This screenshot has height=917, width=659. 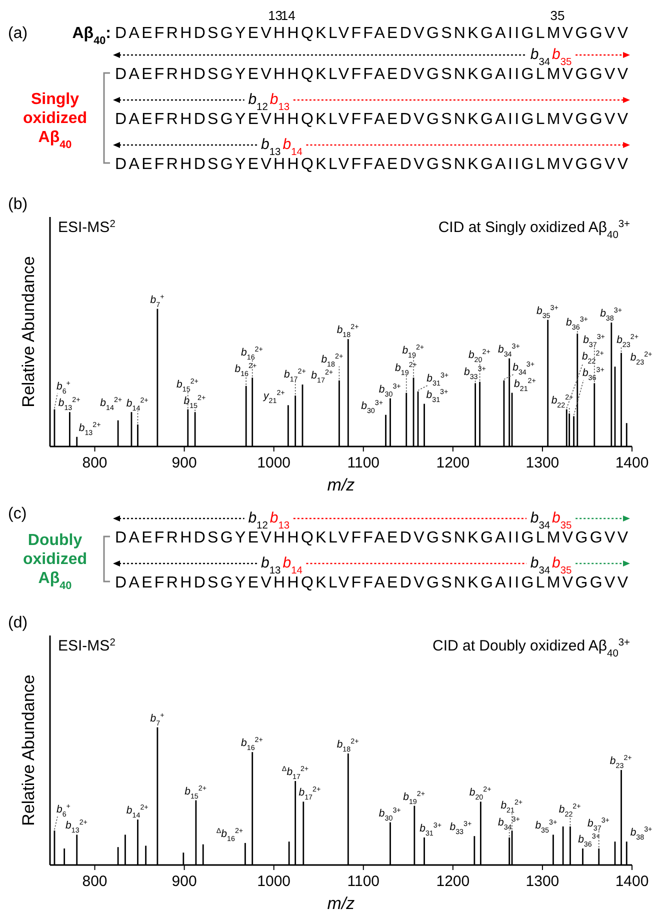 What do you see at coordinates (55, 562) in the screenshot?
I see `text: Doubly oxidized Aβ$_{40}$` at bounding box center [55, 562].